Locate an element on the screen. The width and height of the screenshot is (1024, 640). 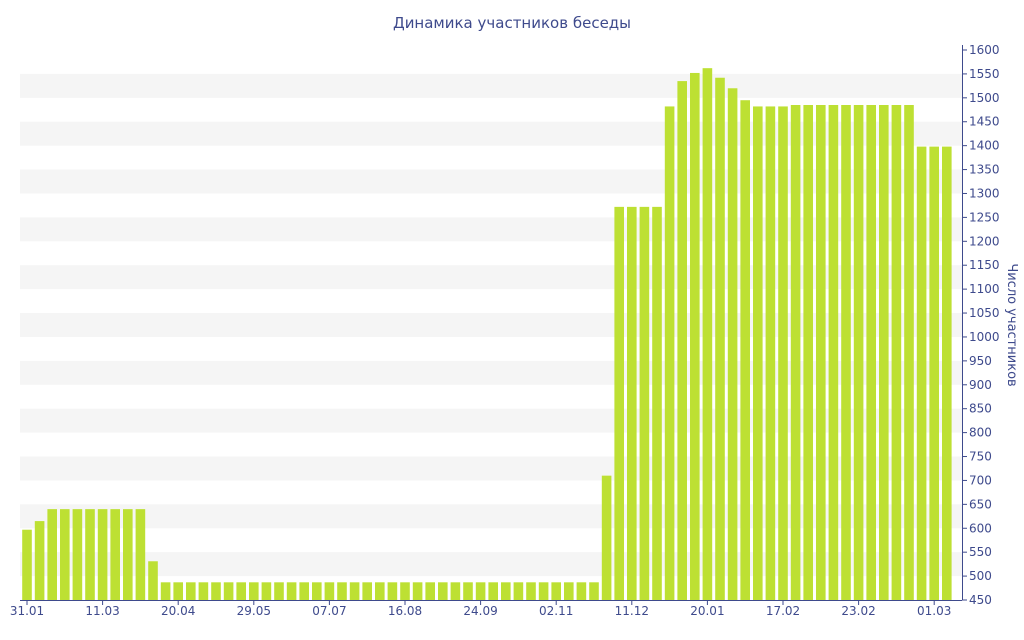
y-tick-label: 500 is located at coordinates (980, 576).